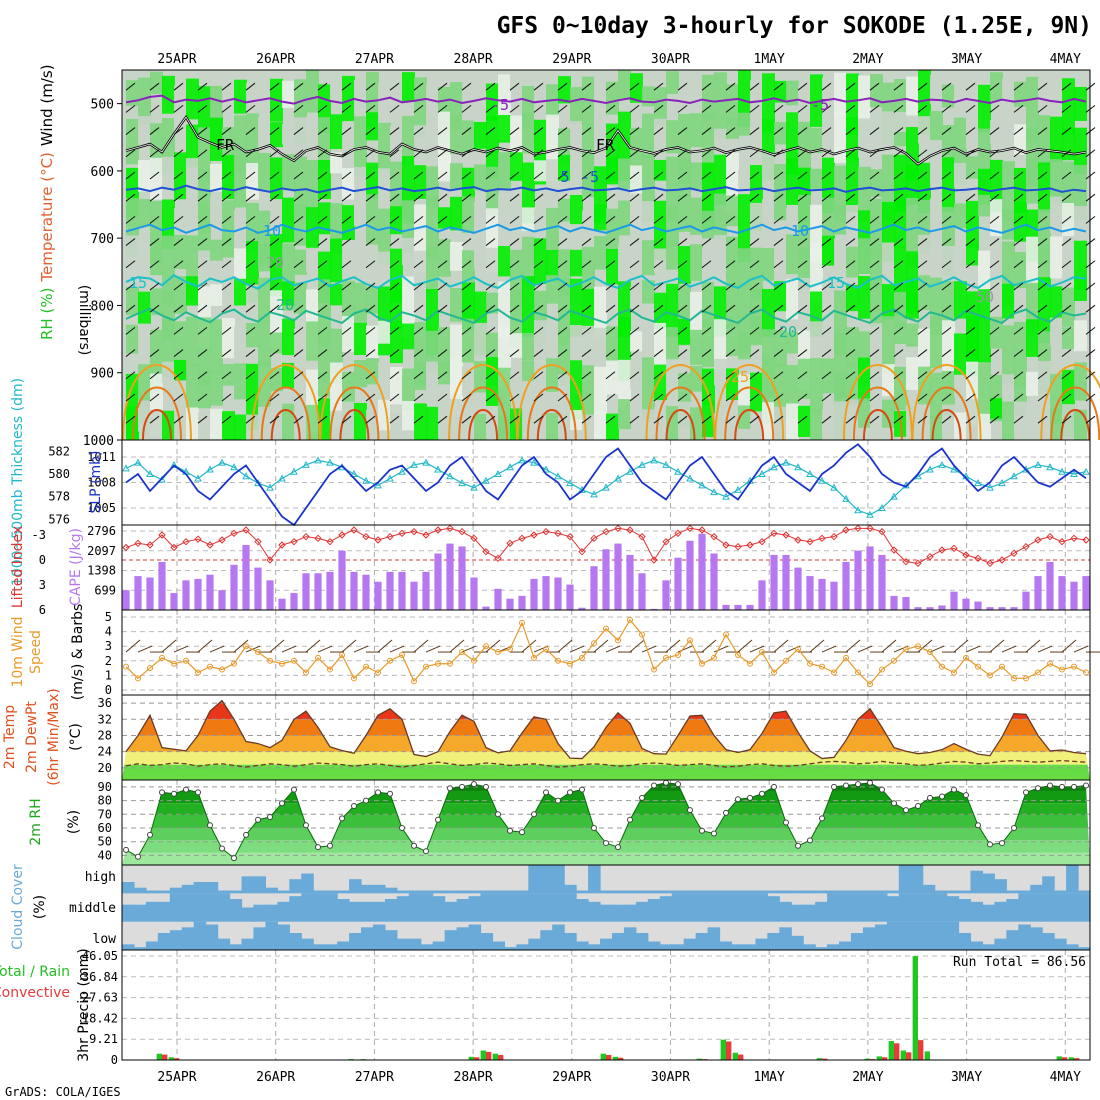 This screenshot has width=1100, height=1100. Describe the element at coordinates (606, 846) in the screenshot. I see `rh-band` at that location.